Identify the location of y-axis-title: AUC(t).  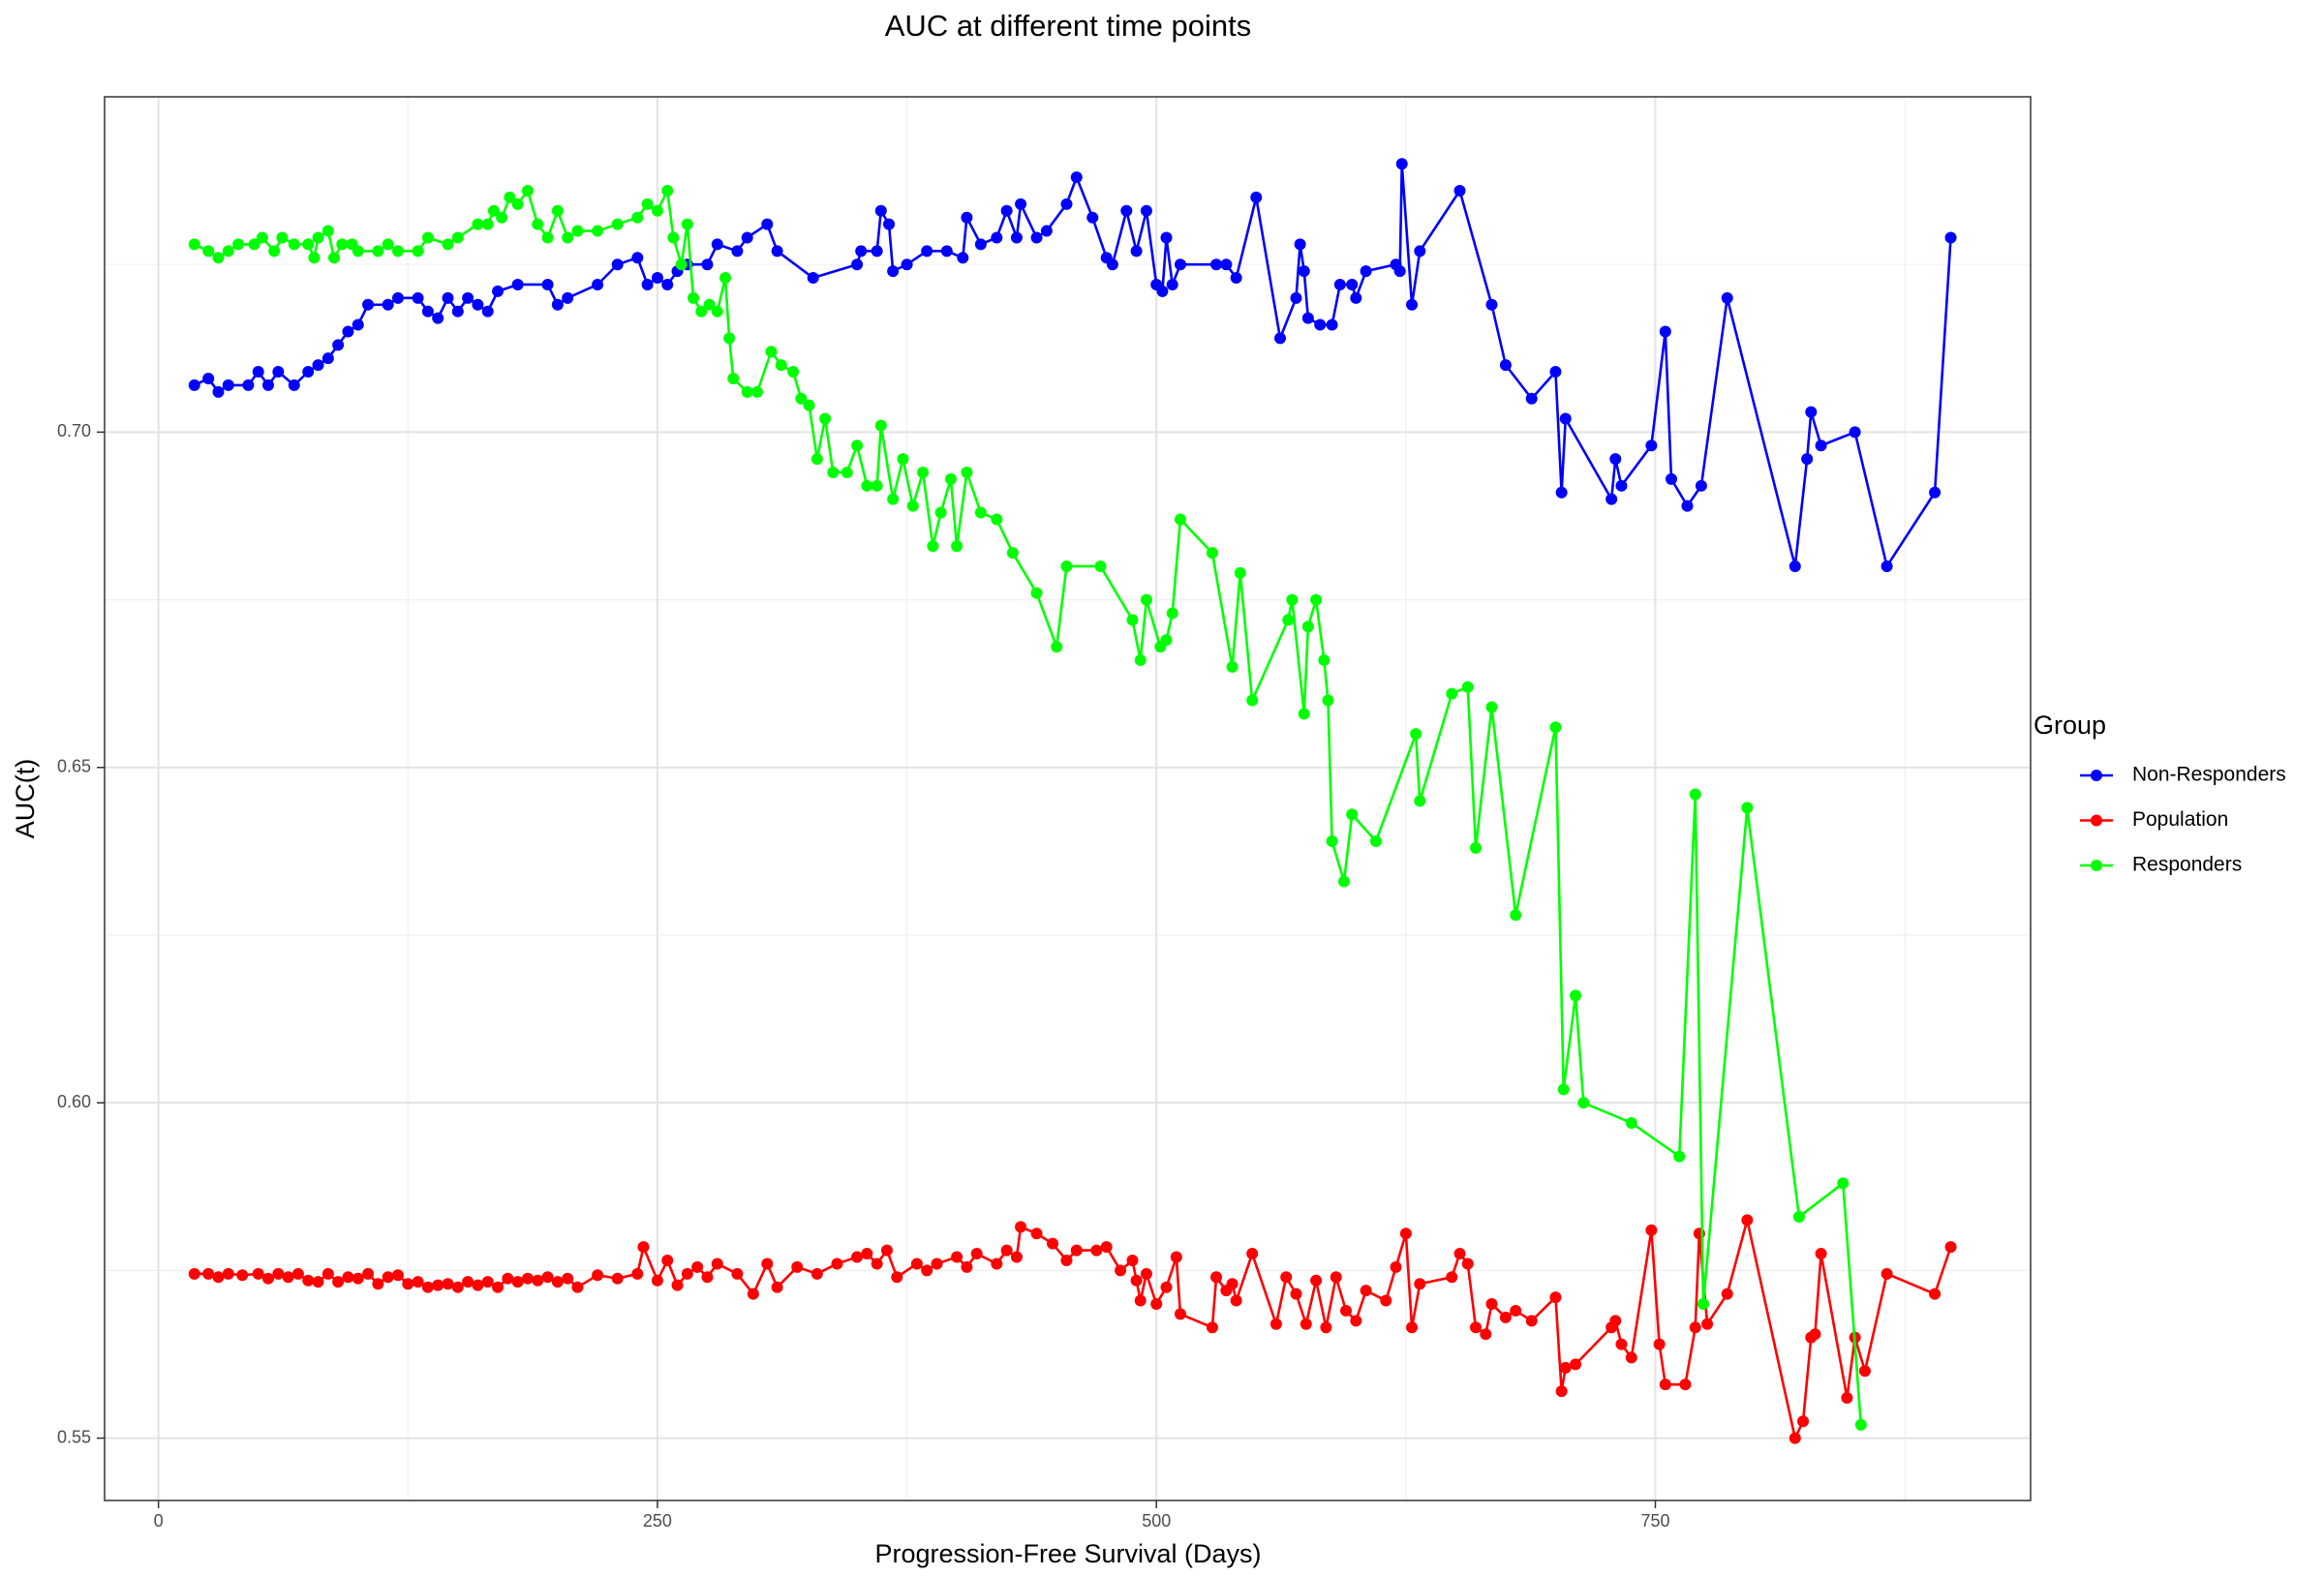
(26, 799).